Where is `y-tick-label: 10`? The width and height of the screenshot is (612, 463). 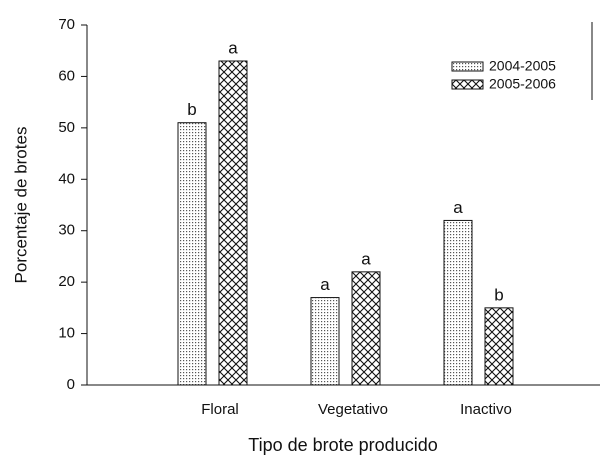
y-tick-label: 10 is located at coordinates (66, 333).